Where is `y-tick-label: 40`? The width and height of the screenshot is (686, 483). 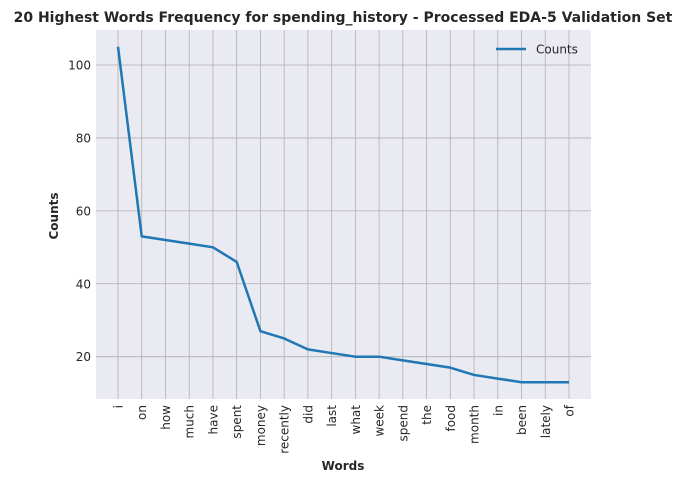
y-tick-label: 40 is located at coordinates (83, 284).